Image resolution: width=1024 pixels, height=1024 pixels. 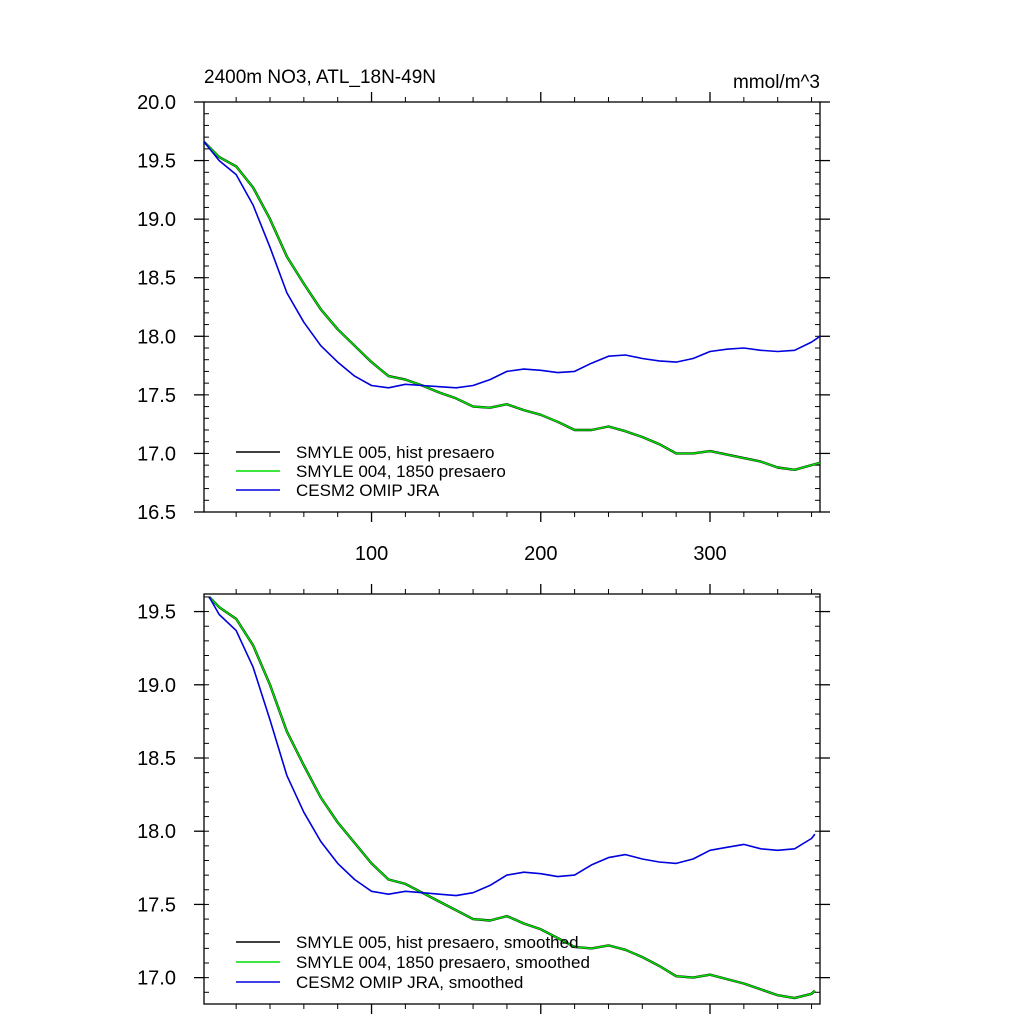 What do you see at coordinates (443, 962) in the screenshot?
I see `legend-label: SMYLE 004, 1850 presaero, smoothed` at bounding box center [443, 962].